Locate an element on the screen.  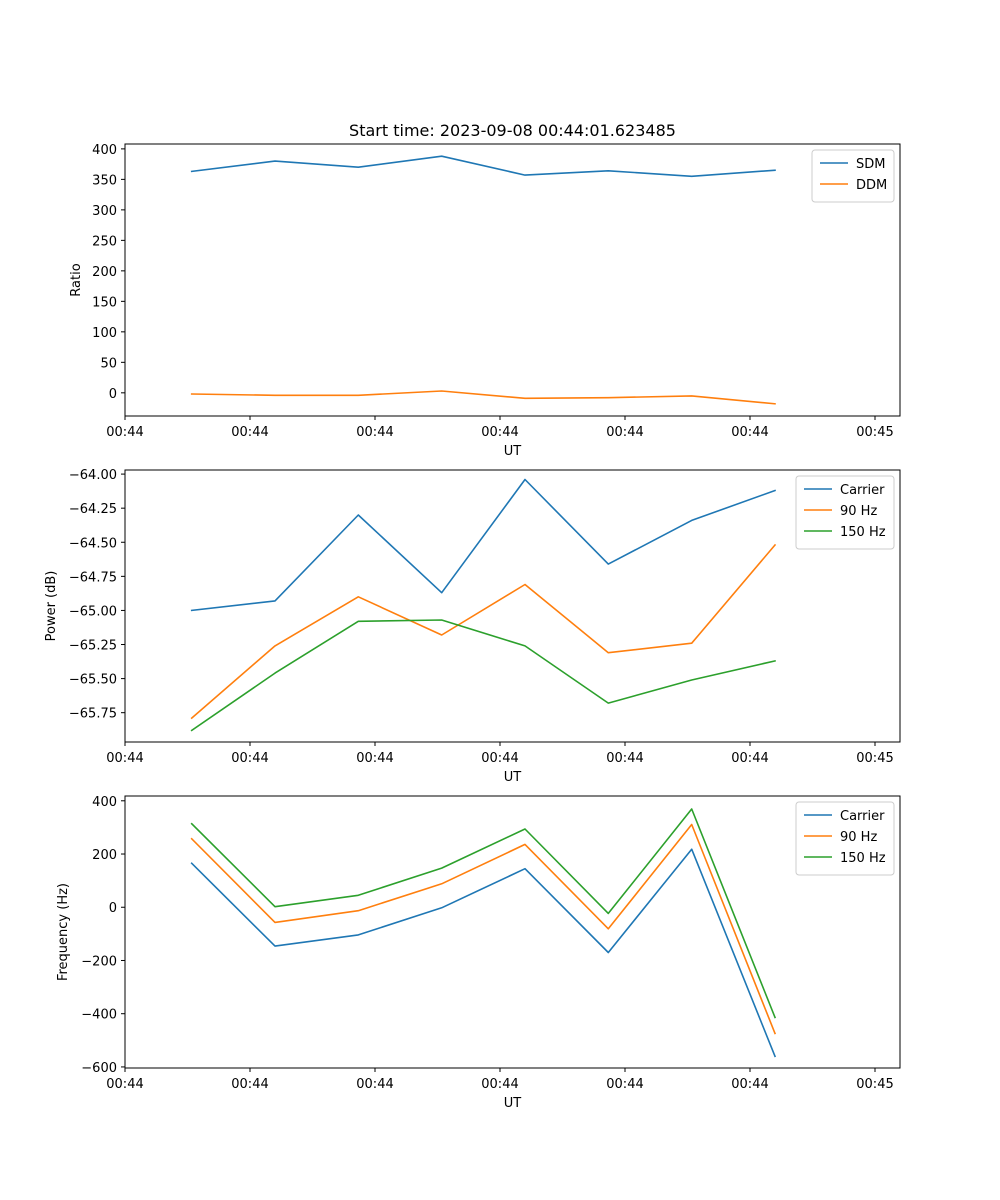
y-tick-label: 150 is located at coordinates (104, 302).